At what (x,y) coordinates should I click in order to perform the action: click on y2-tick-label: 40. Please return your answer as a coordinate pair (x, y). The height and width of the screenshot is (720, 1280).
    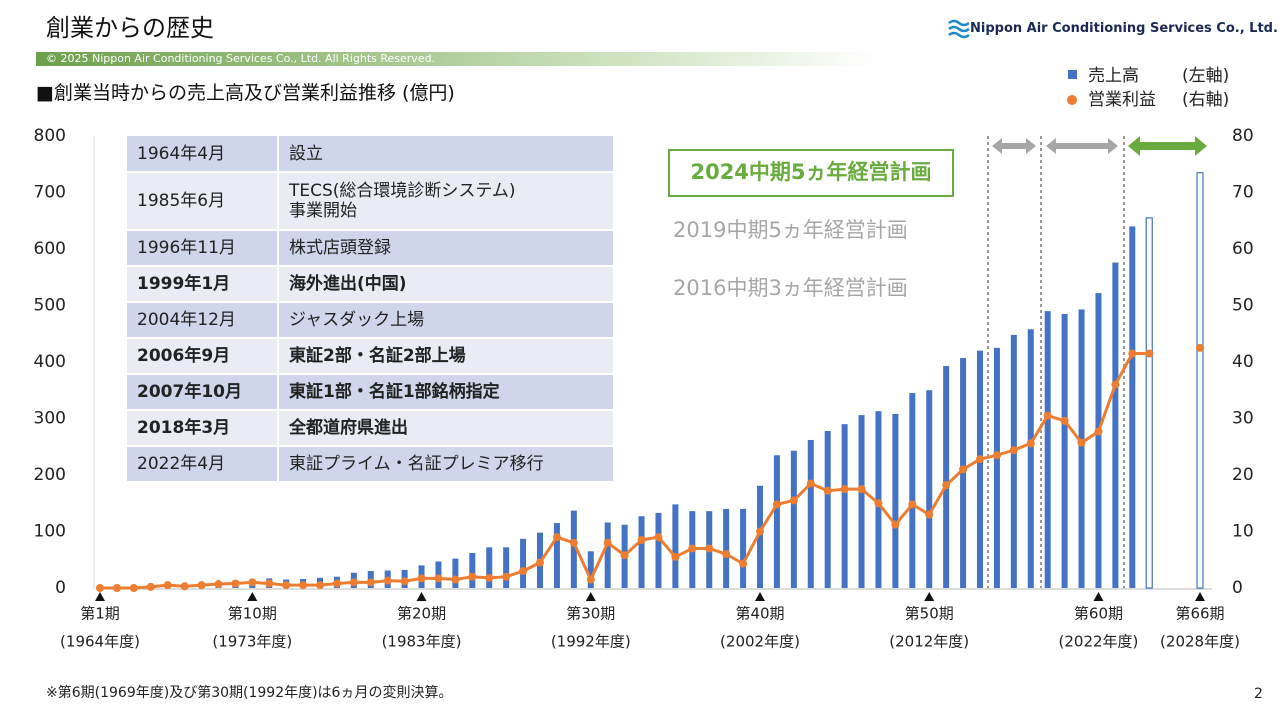
    Looking at the image, I should click on (1243, 362).